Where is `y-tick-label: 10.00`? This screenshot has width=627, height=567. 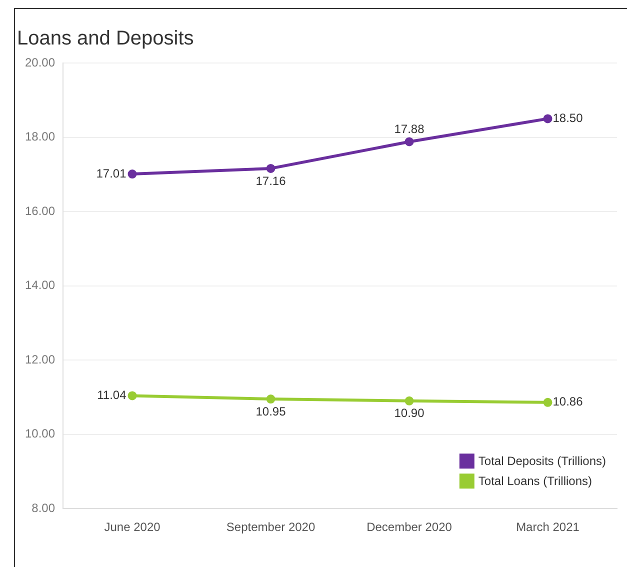
y-tick-label: 10.00 is located at coordinates (40, 433).